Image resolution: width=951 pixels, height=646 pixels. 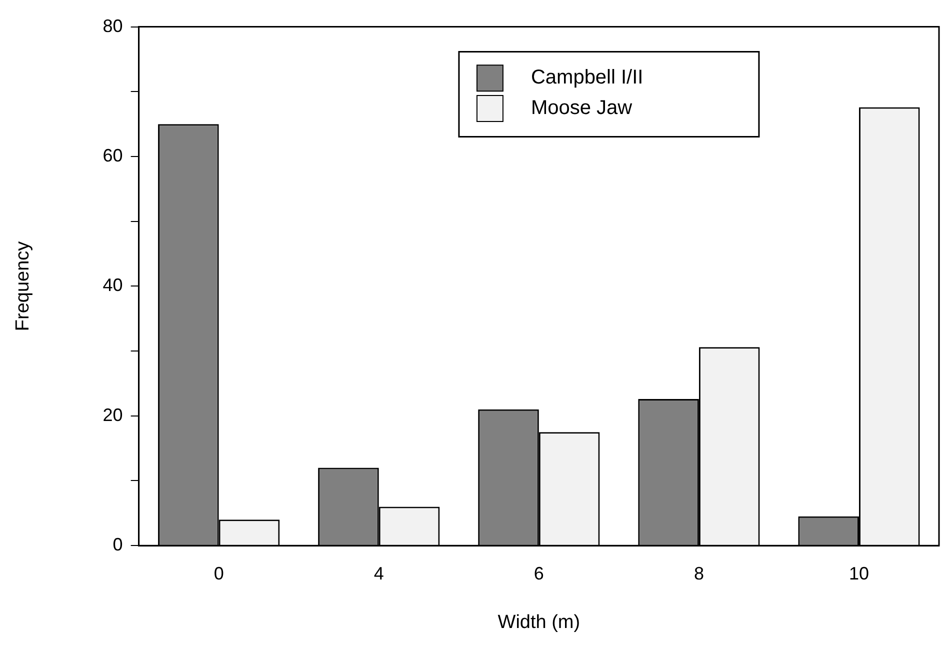 I want to click on legend-label: Campbell I/II, so click(x=587, y=77).